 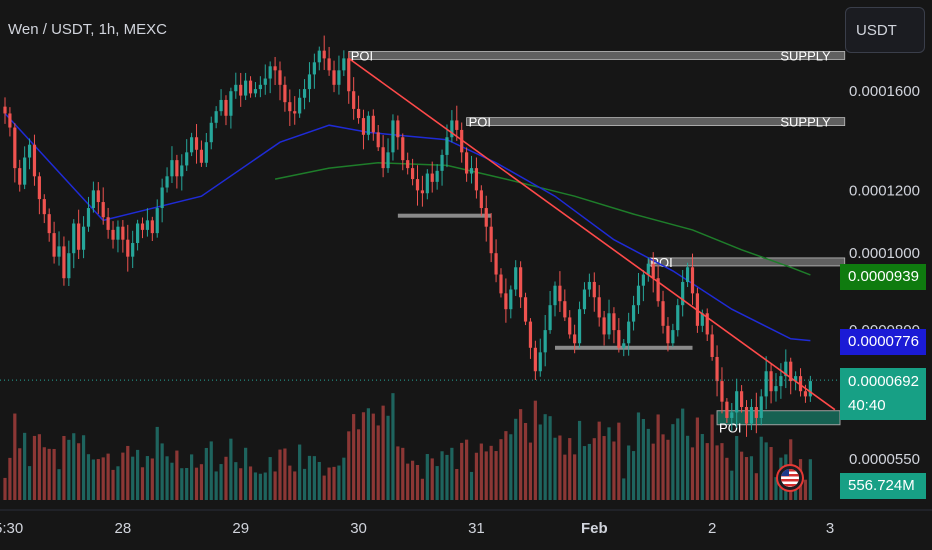 I want to click on ma-fast-value: 0.0000776, so click(x=883, y=341).